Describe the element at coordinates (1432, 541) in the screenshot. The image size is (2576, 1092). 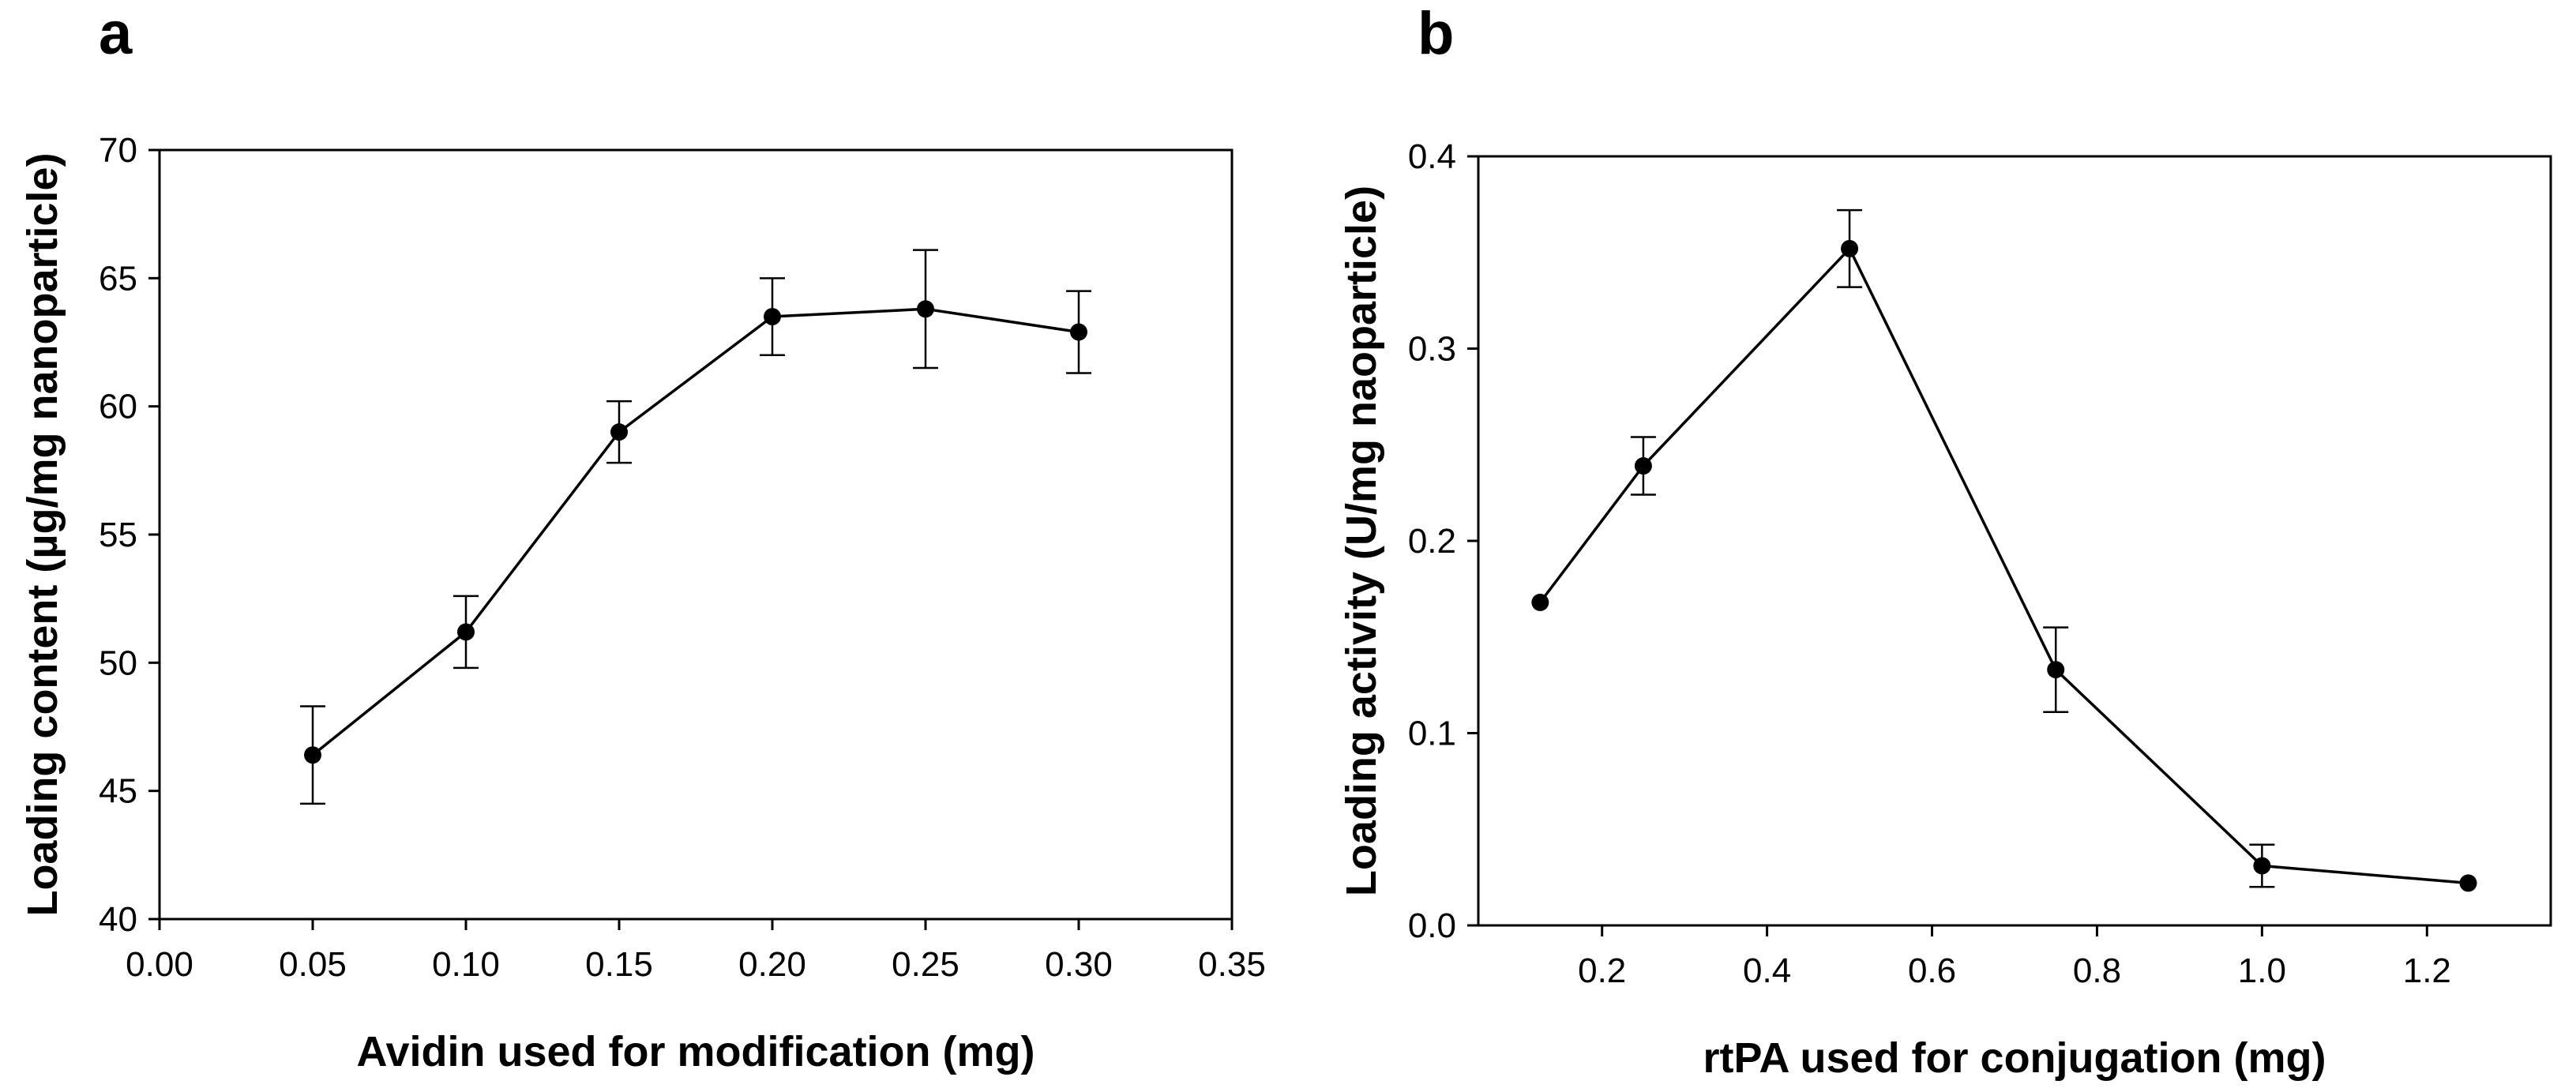
I see `panel-b-y-tick-label: 0.2` at that location.